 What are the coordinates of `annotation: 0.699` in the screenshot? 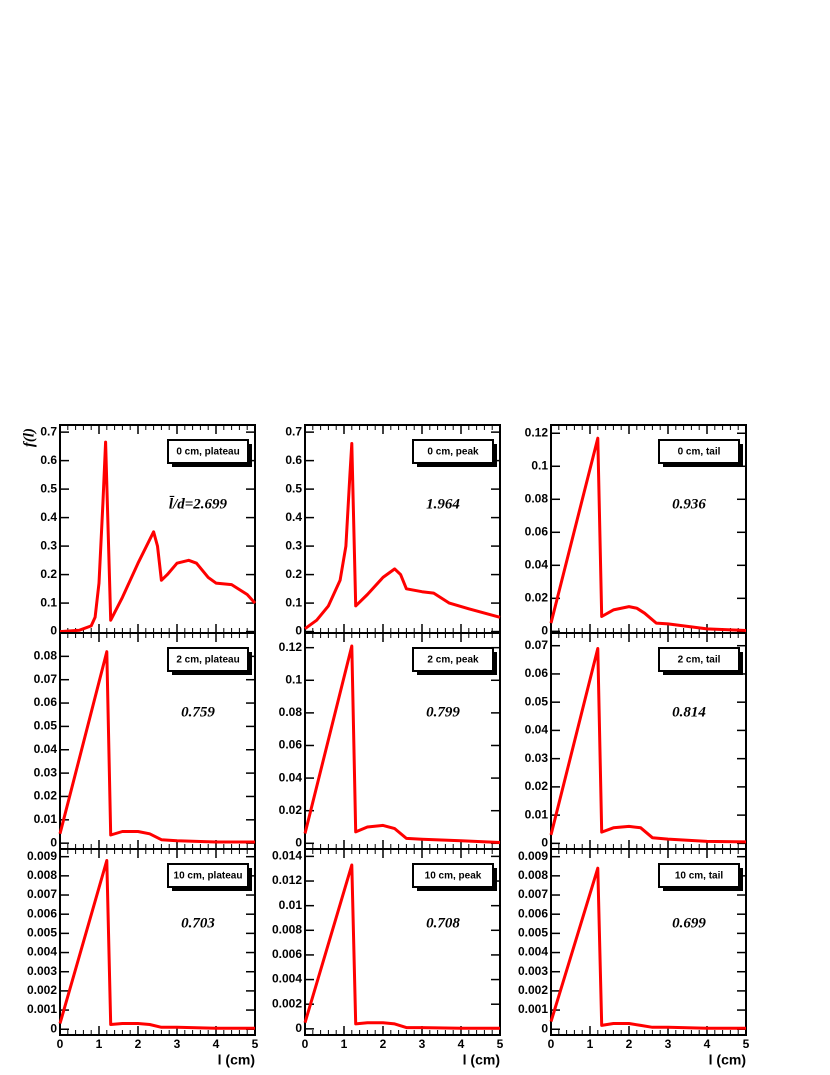 It's located at (689, 923).